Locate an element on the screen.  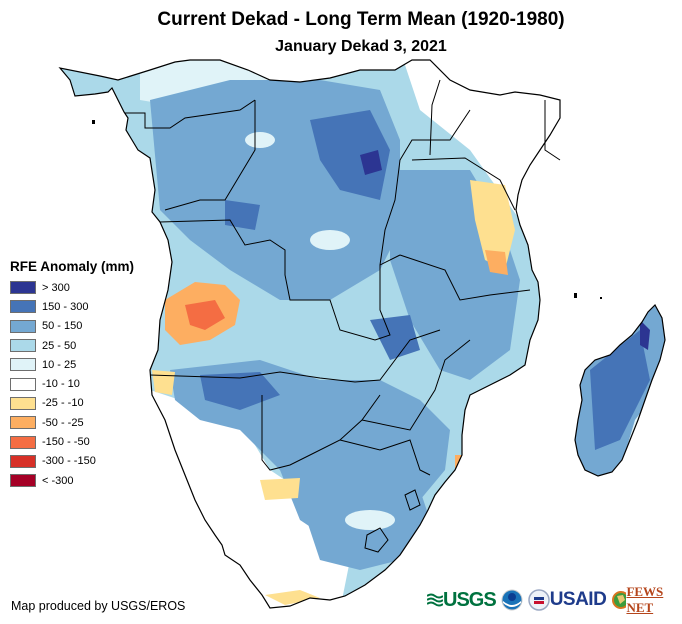
legend-item: -25 - -10 is located at coordinates (72, 403).